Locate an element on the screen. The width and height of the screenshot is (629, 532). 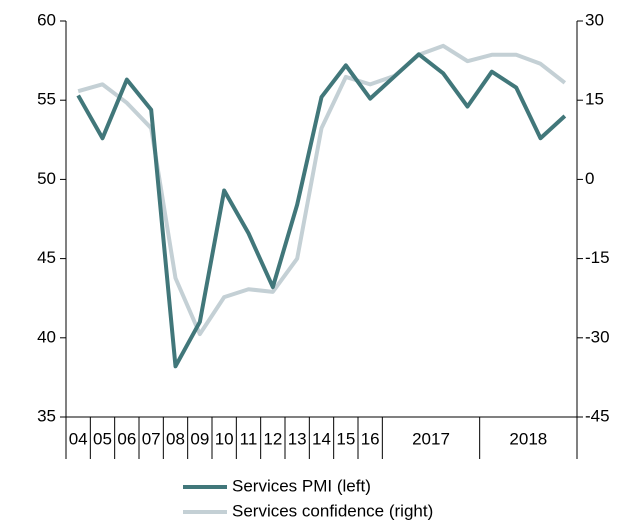
x-tick-label: 13 is located at coordinates (297, 438).